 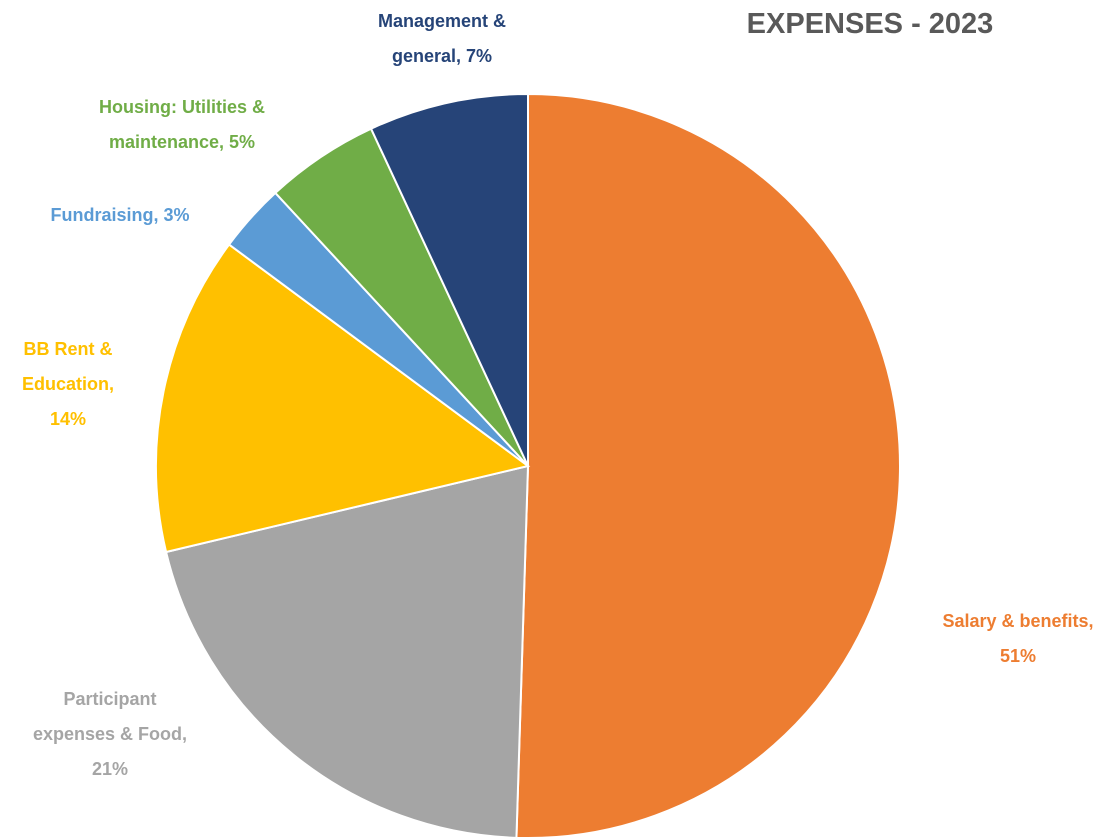 I want to click on label-value: 5%, so click(x=242, y=142).